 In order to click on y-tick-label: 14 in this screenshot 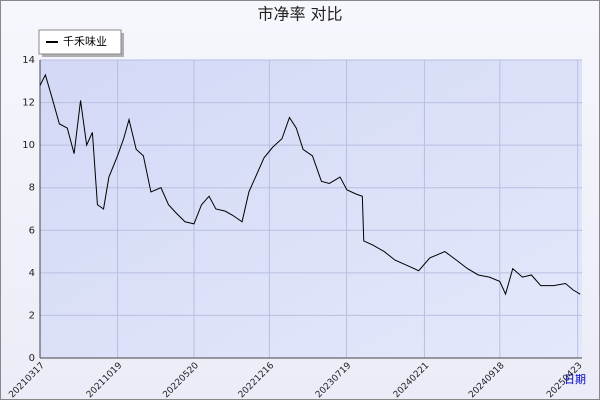, I will do `click(28, 60)`.